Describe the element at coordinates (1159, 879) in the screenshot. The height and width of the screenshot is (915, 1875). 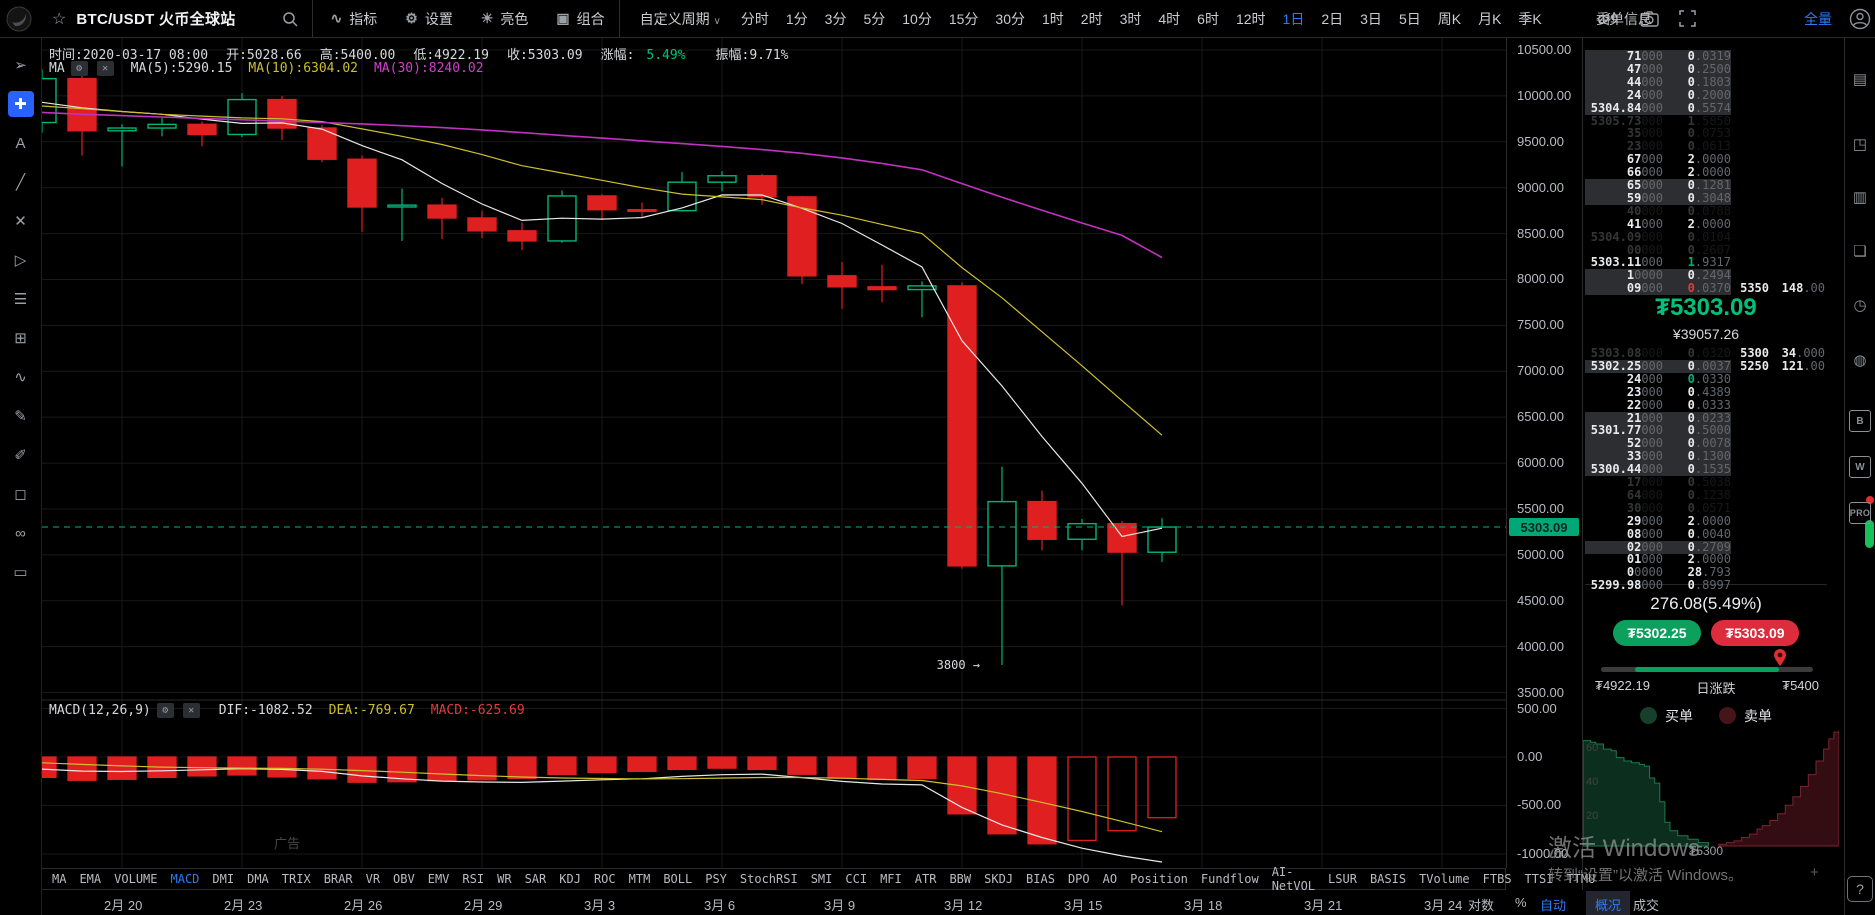
I see `indicator-tab-Position: Position` at that location.